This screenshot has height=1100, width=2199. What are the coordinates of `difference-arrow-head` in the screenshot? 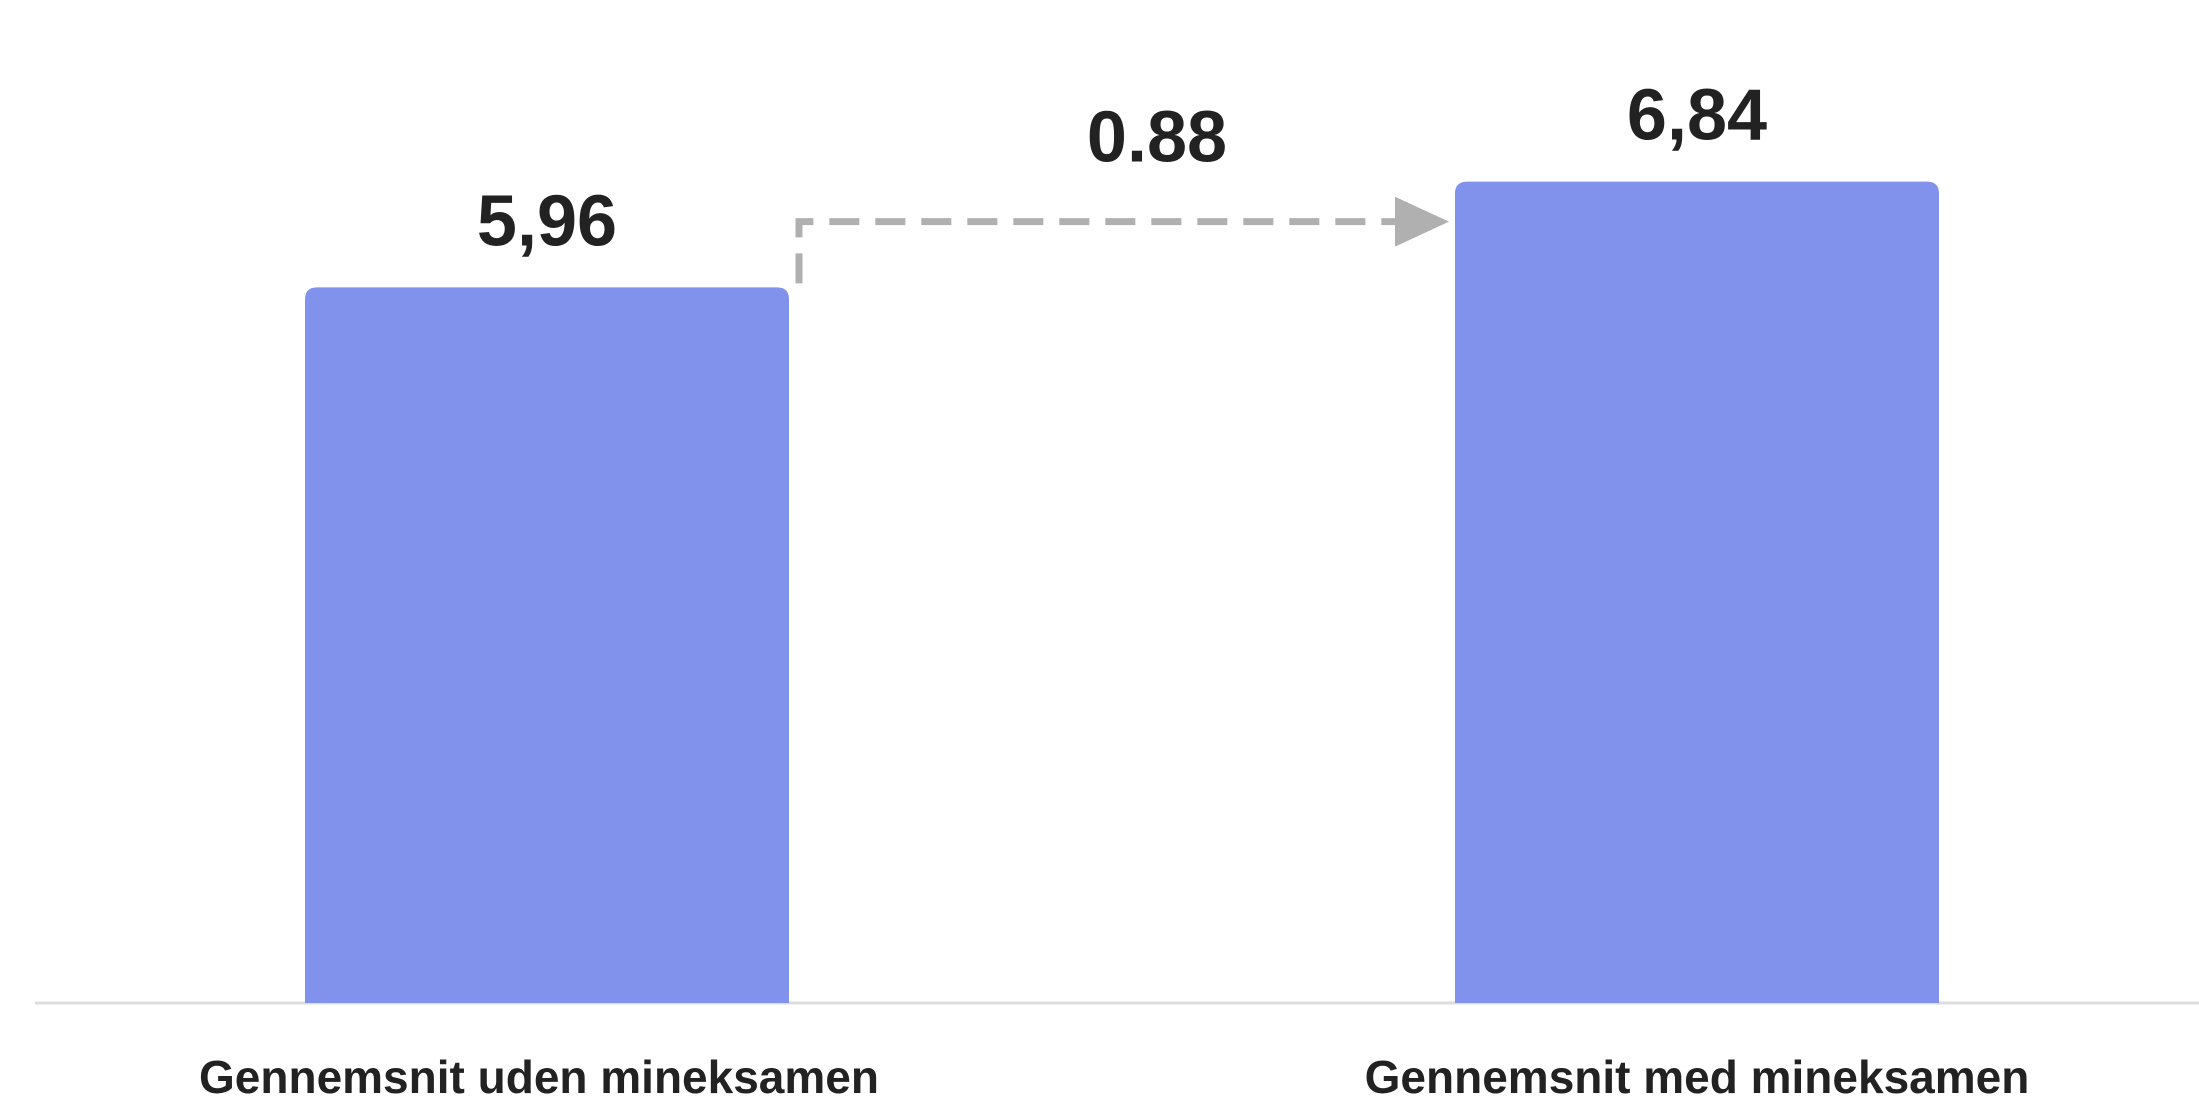 It's located at (1422, 221).